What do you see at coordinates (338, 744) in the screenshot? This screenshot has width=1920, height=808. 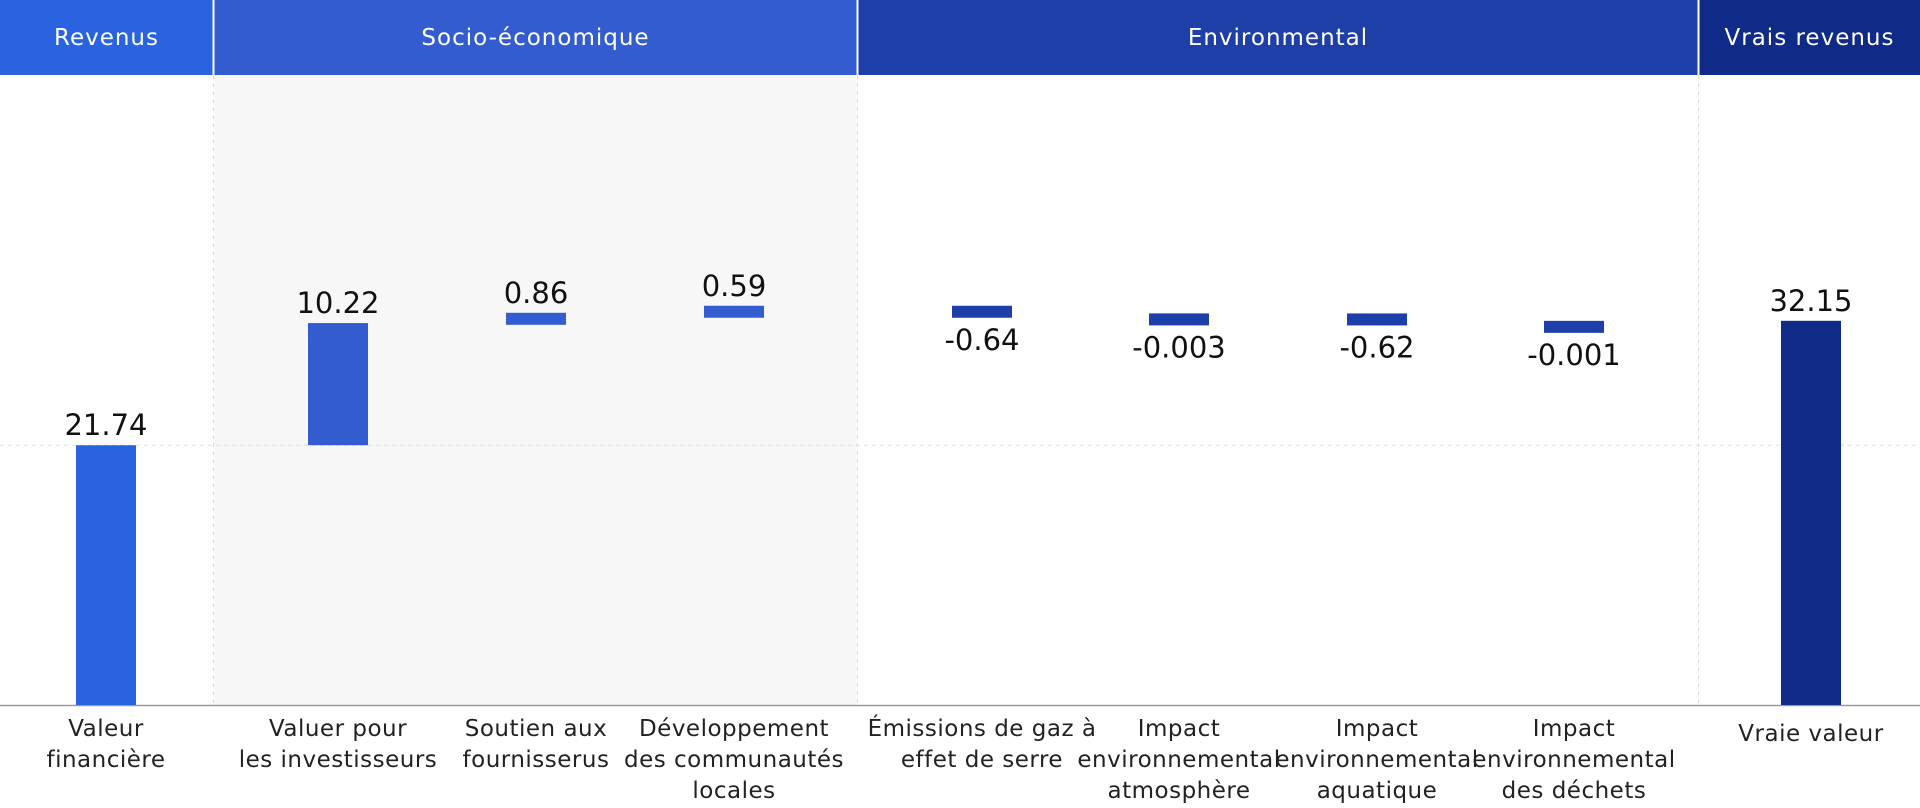 I see `category-label-1: Valuer pour les investisseurs` at bounding box center [338, 744].